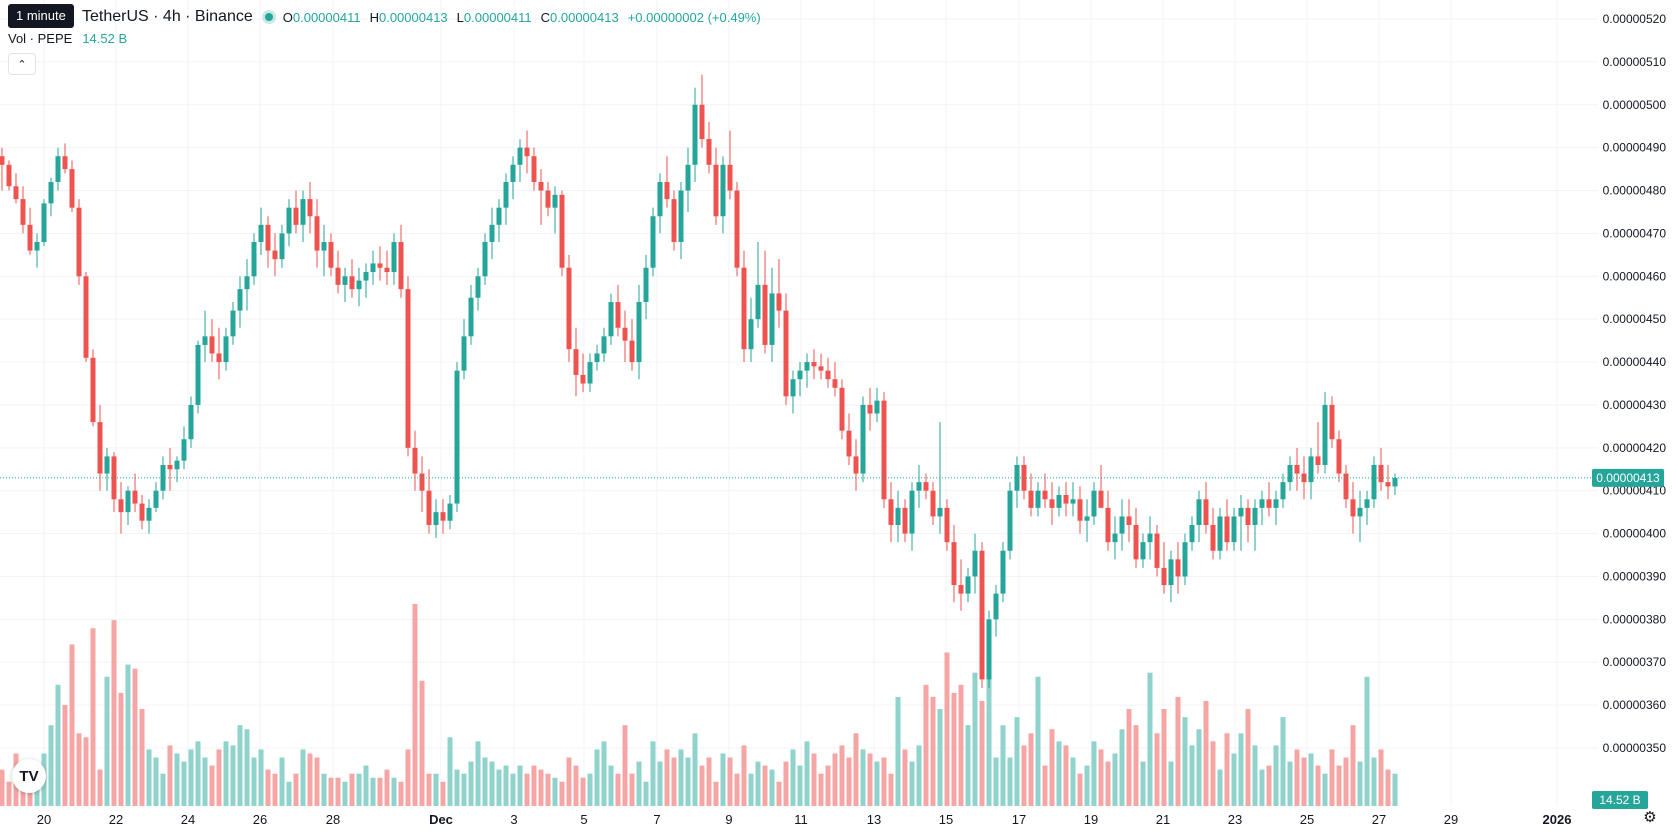  I want to click on price-tick-label: 0.00000520, so click(1635, 19).